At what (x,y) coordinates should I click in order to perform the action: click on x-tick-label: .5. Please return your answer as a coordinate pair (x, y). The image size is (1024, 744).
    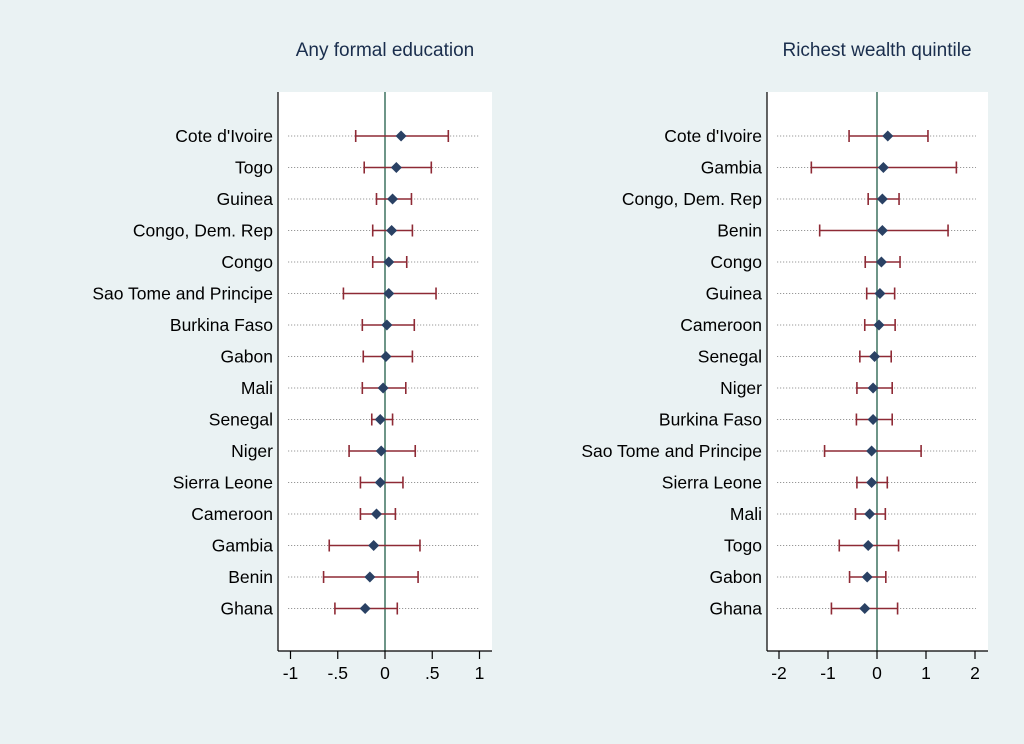
    Looking at the image, I should click on (432, 673).